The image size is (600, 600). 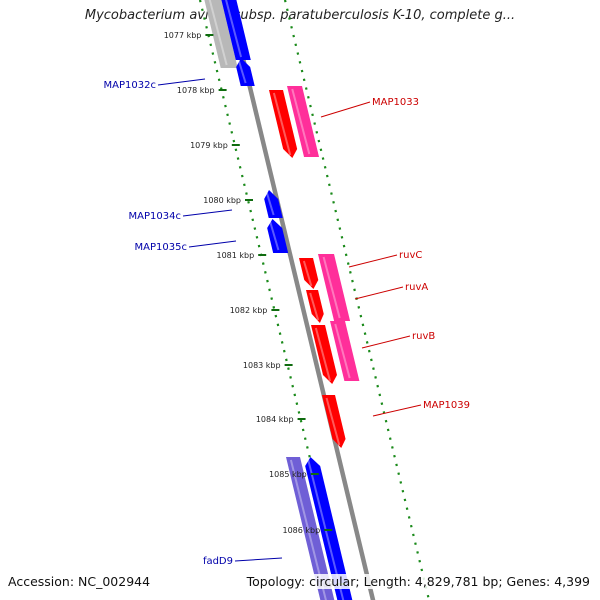 I want to click on cds-map1033-highlight, so click(x=282, y=124).